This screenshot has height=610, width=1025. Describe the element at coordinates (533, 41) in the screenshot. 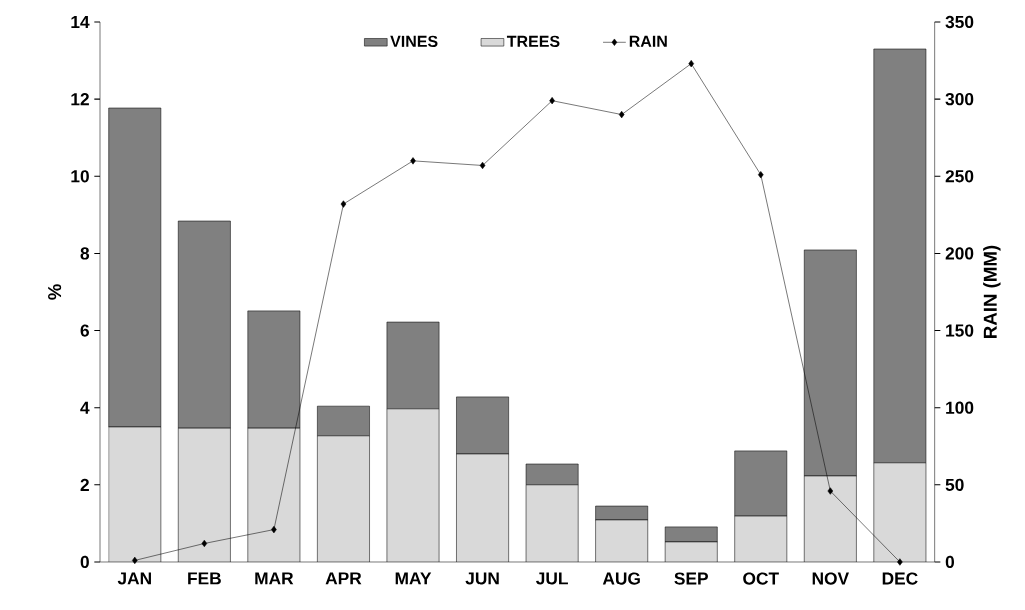

I see `legend-label: TREES` at that location.